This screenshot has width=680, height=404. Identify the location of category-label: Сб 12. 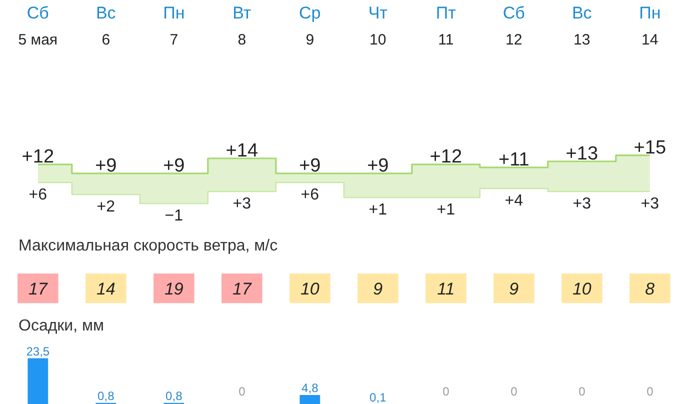
(513, 26).